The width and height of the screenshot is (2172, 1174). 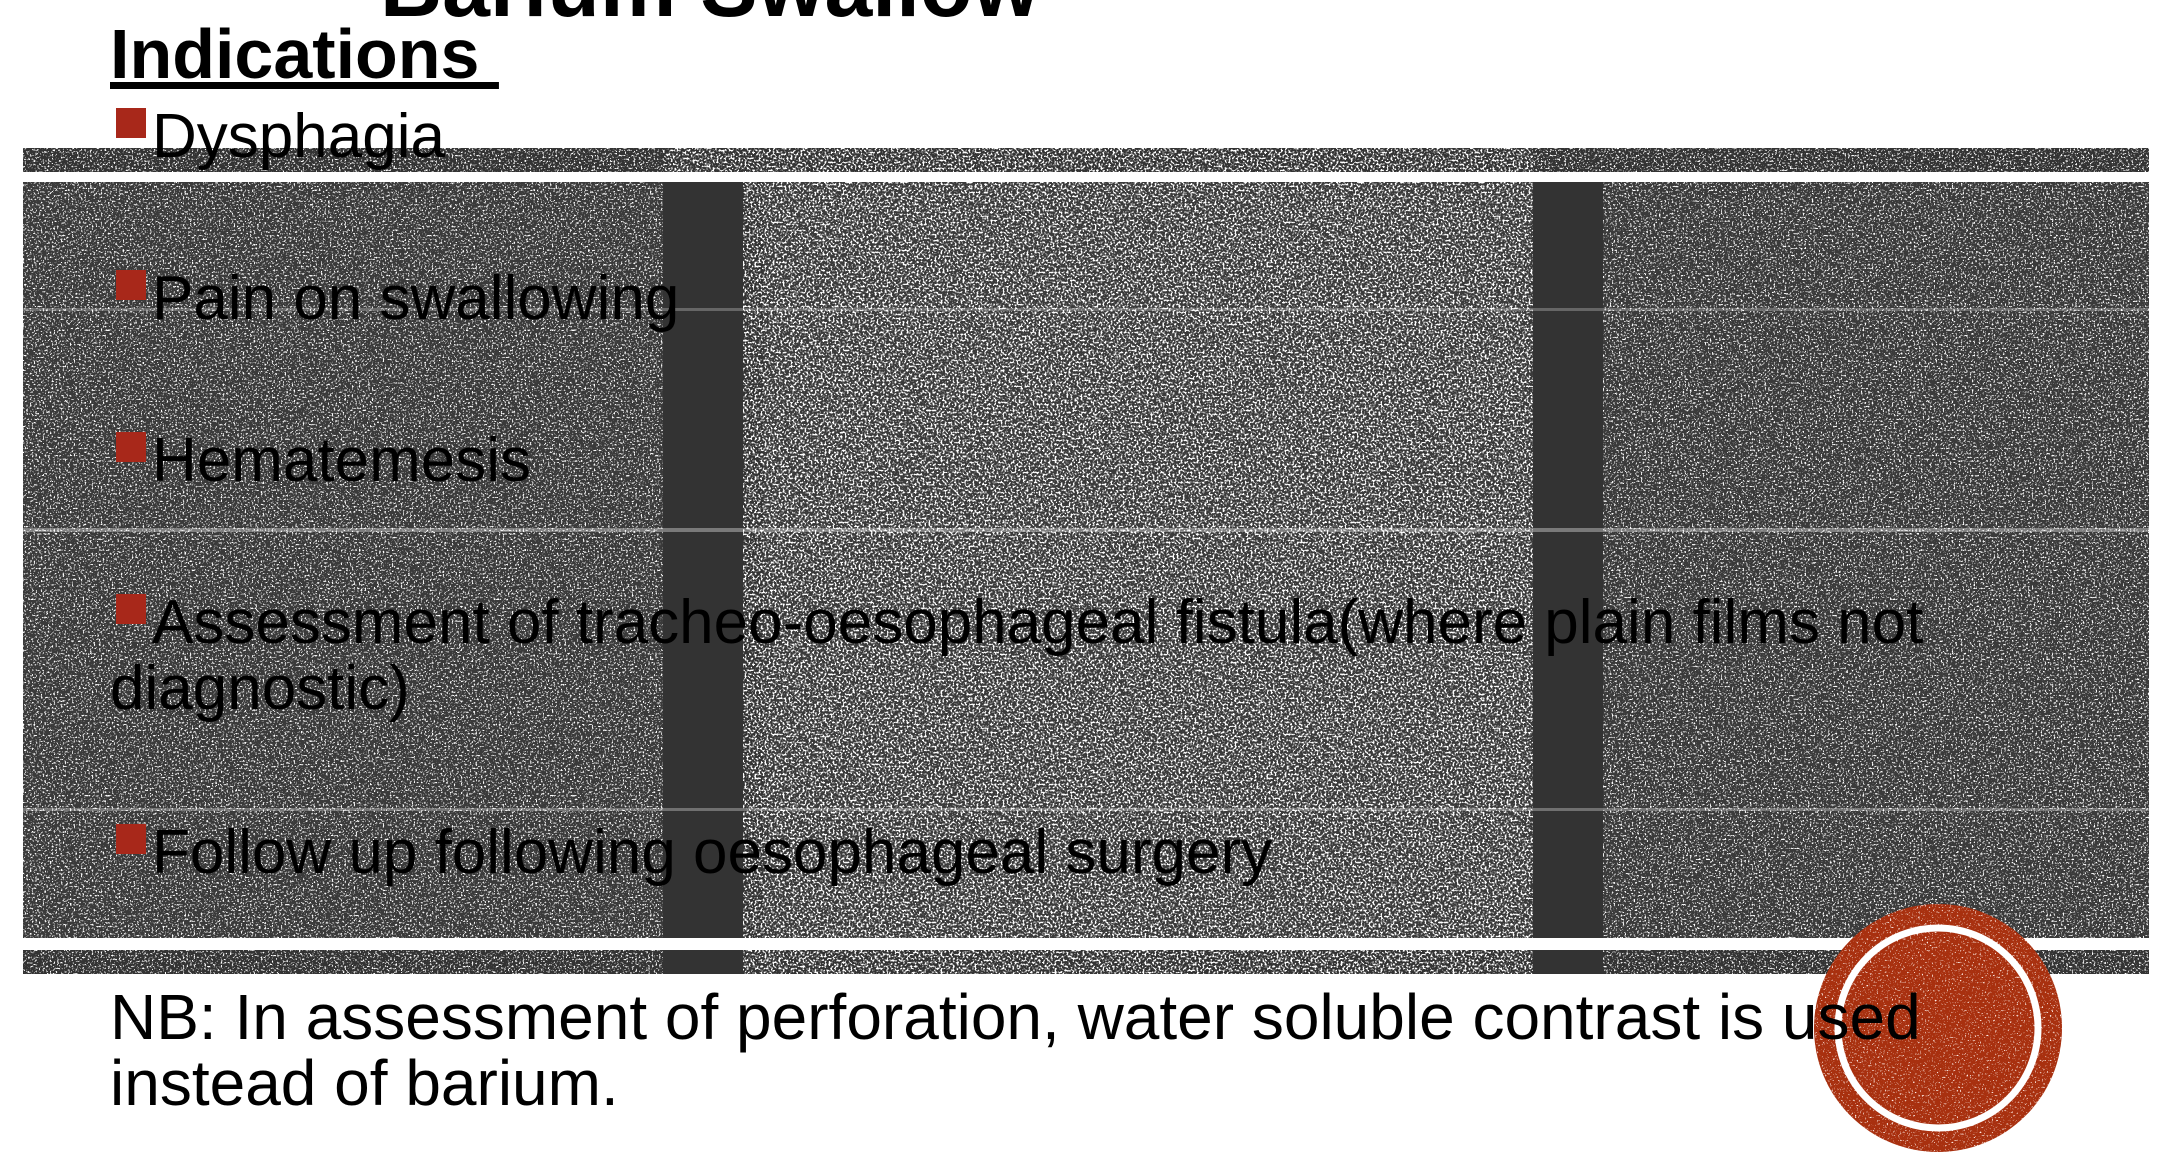 I want to click on list-item: Pain on swallowing, so click(x=1130, y=299).